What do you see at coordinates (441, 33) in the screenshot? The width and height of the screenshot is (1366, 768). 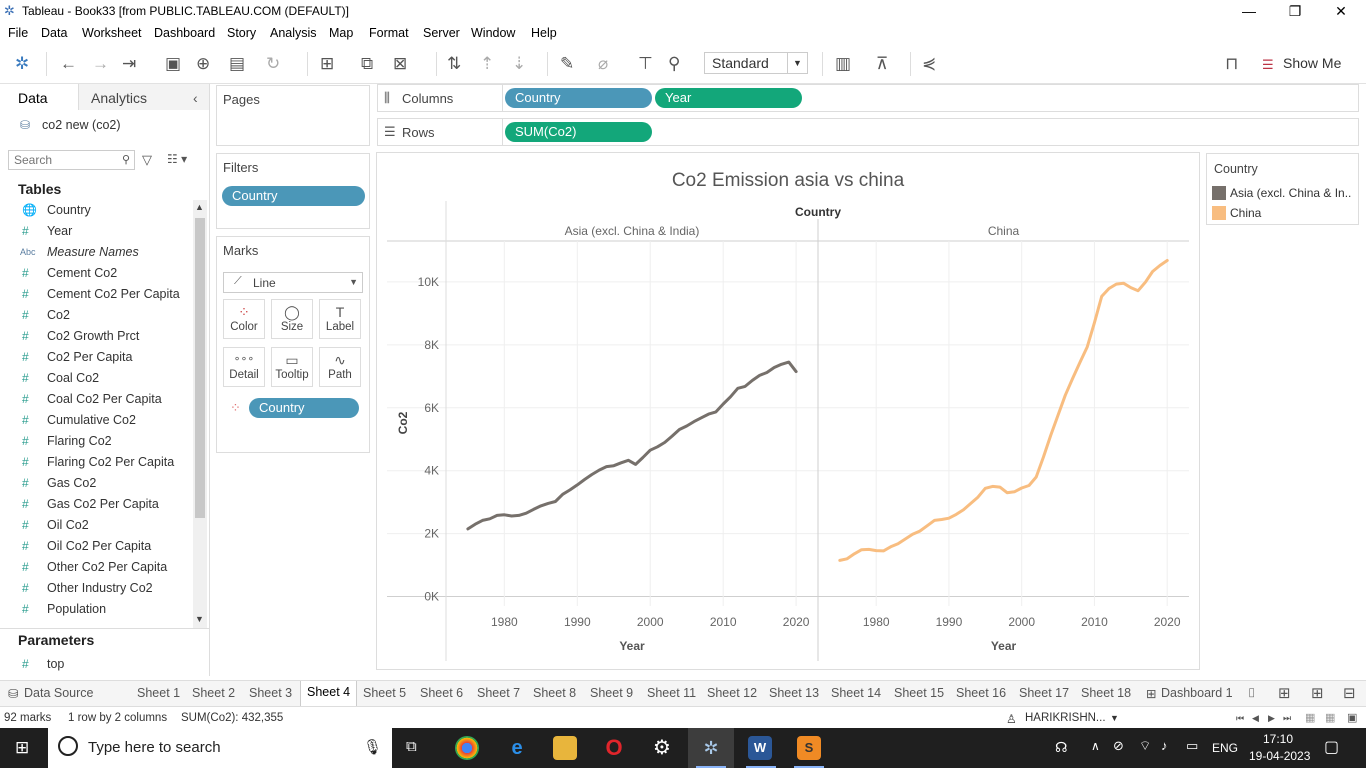 I see `menu-server: Server` at bounding box center [441, 33].